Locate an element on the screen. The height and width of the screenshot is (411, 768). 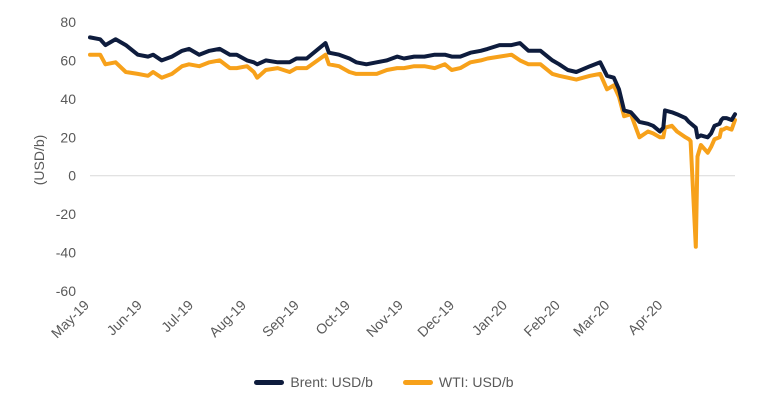
x-tick-label: Jun-19 is located at coordinates (124, 318).